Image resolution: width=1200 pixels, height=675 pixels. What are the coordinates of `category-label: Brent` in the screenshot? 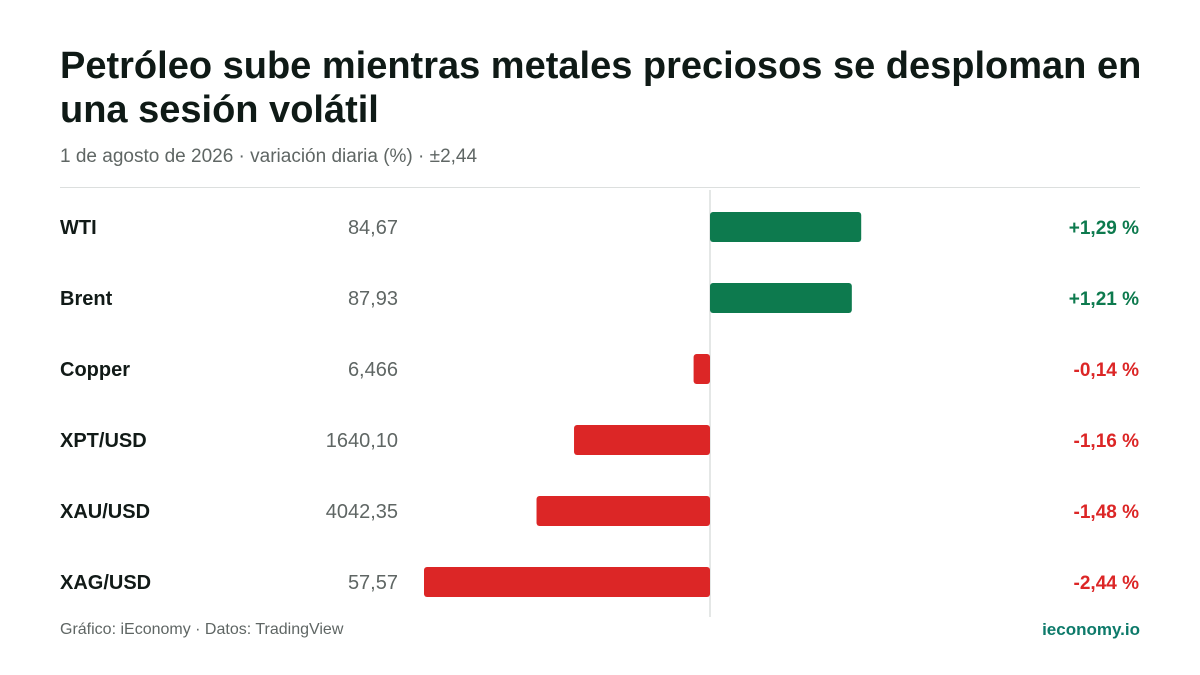 It's located at (86, 299).